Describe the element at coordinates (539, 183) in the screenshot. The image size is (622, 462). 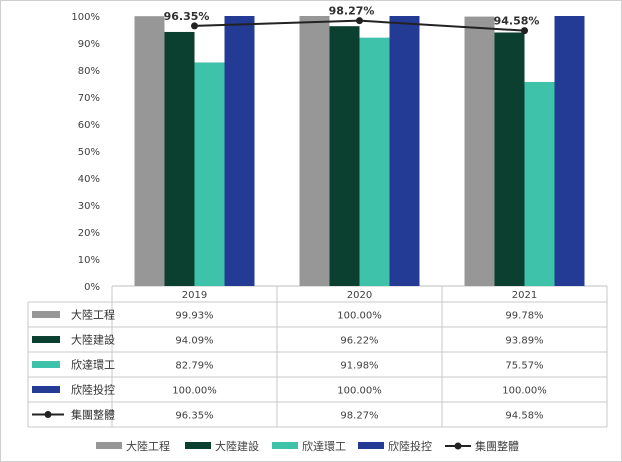
I see `bar-欣達環工-2021` at that location.